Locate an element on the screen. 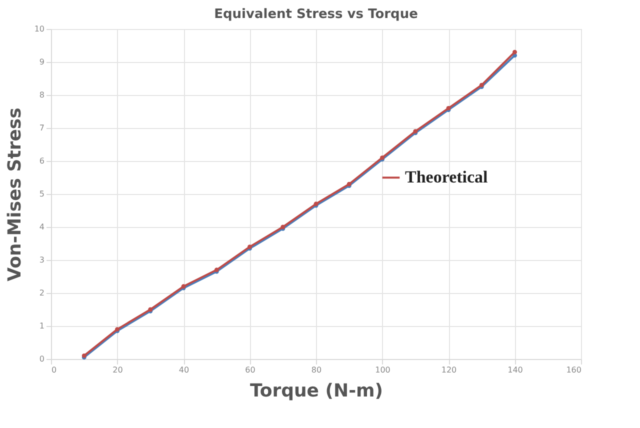 The image size is (640, 428). x-tick-label: 100 is located at coordinates (382, 370).